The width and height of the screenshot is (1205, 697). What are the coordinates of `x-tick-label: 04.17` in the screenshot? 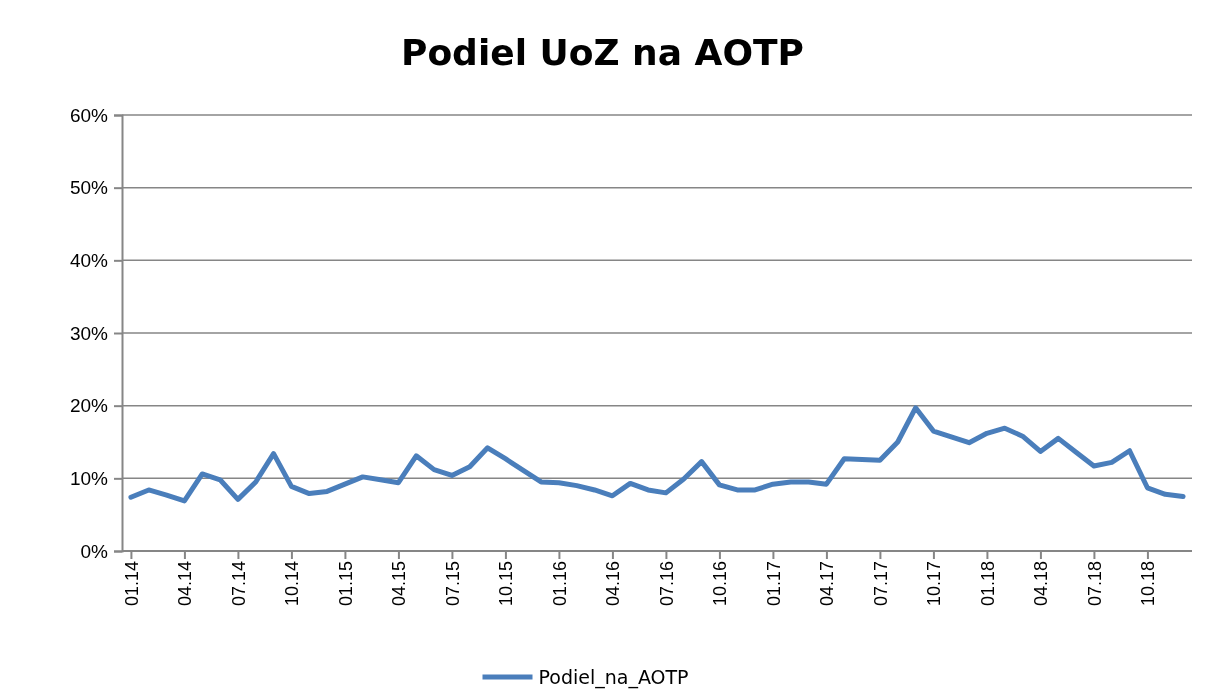 It's located at (827, 584).